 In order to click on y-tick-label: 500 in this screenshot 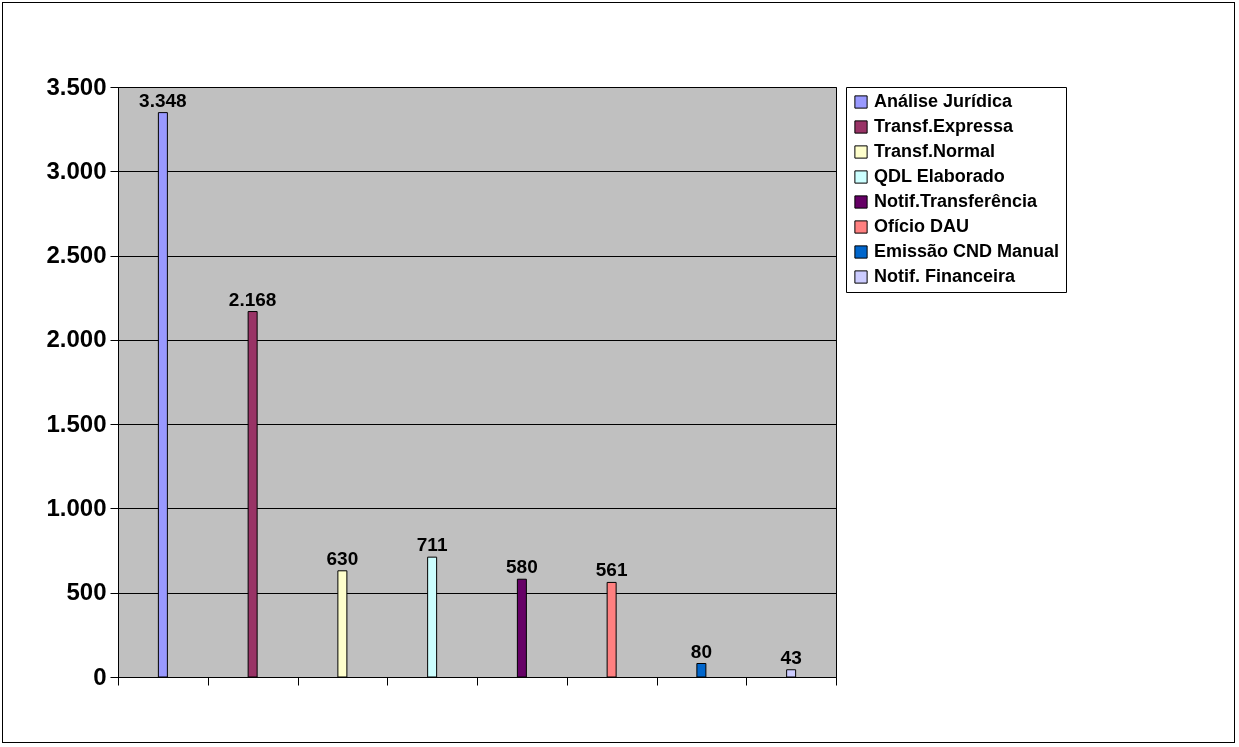, I will do `click(86, 592)`.